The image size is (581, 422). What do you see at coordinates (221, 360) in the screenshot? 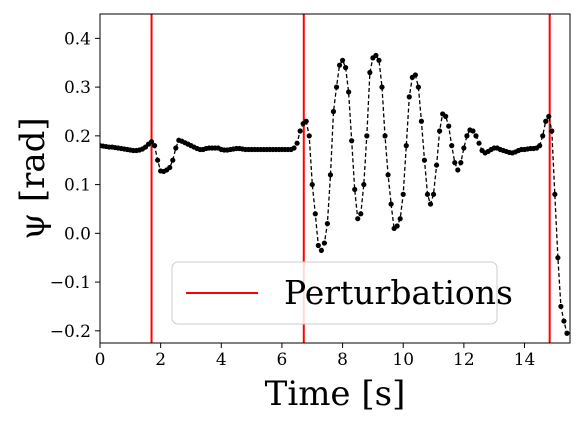
I see `x-tick-label: 4` at bounding box center [221, 360].